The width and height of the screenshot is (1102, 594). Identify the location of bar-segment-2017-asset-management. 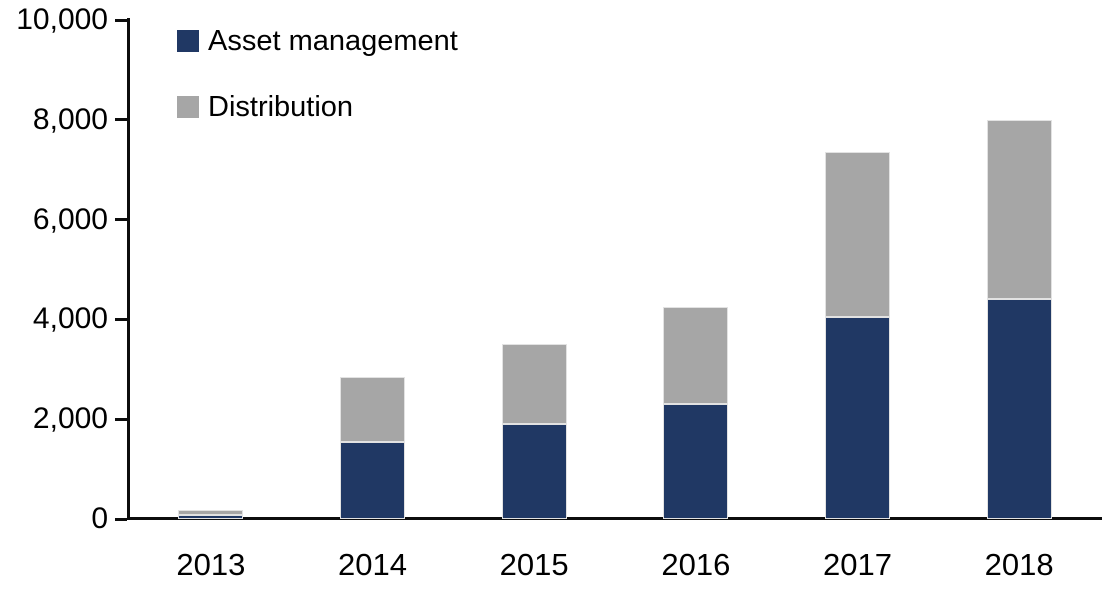
(857, 417).